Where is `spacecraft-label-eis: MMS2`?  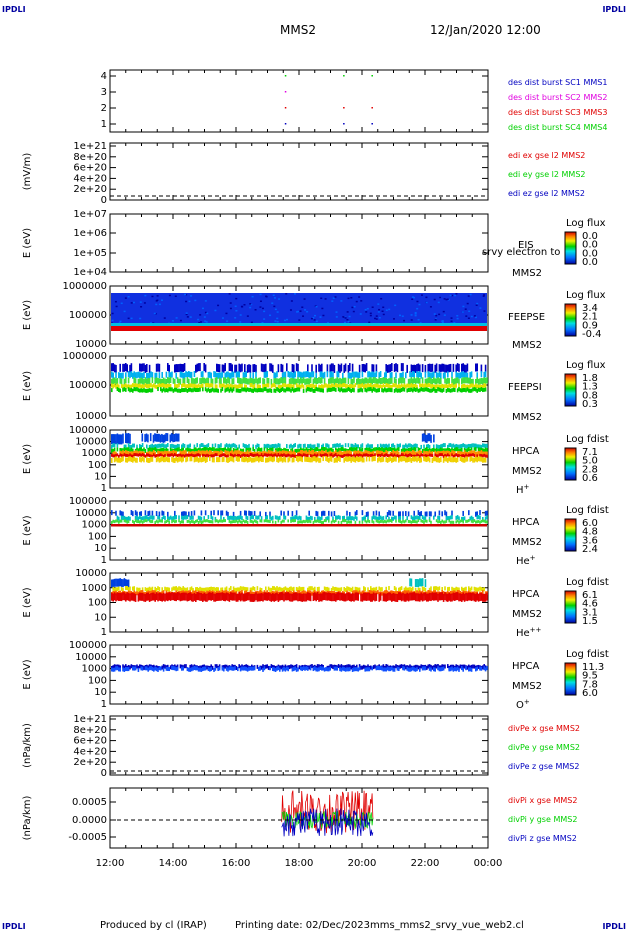 spacecraft-label-eis: MMS2 is located at coordinates (527, 273).